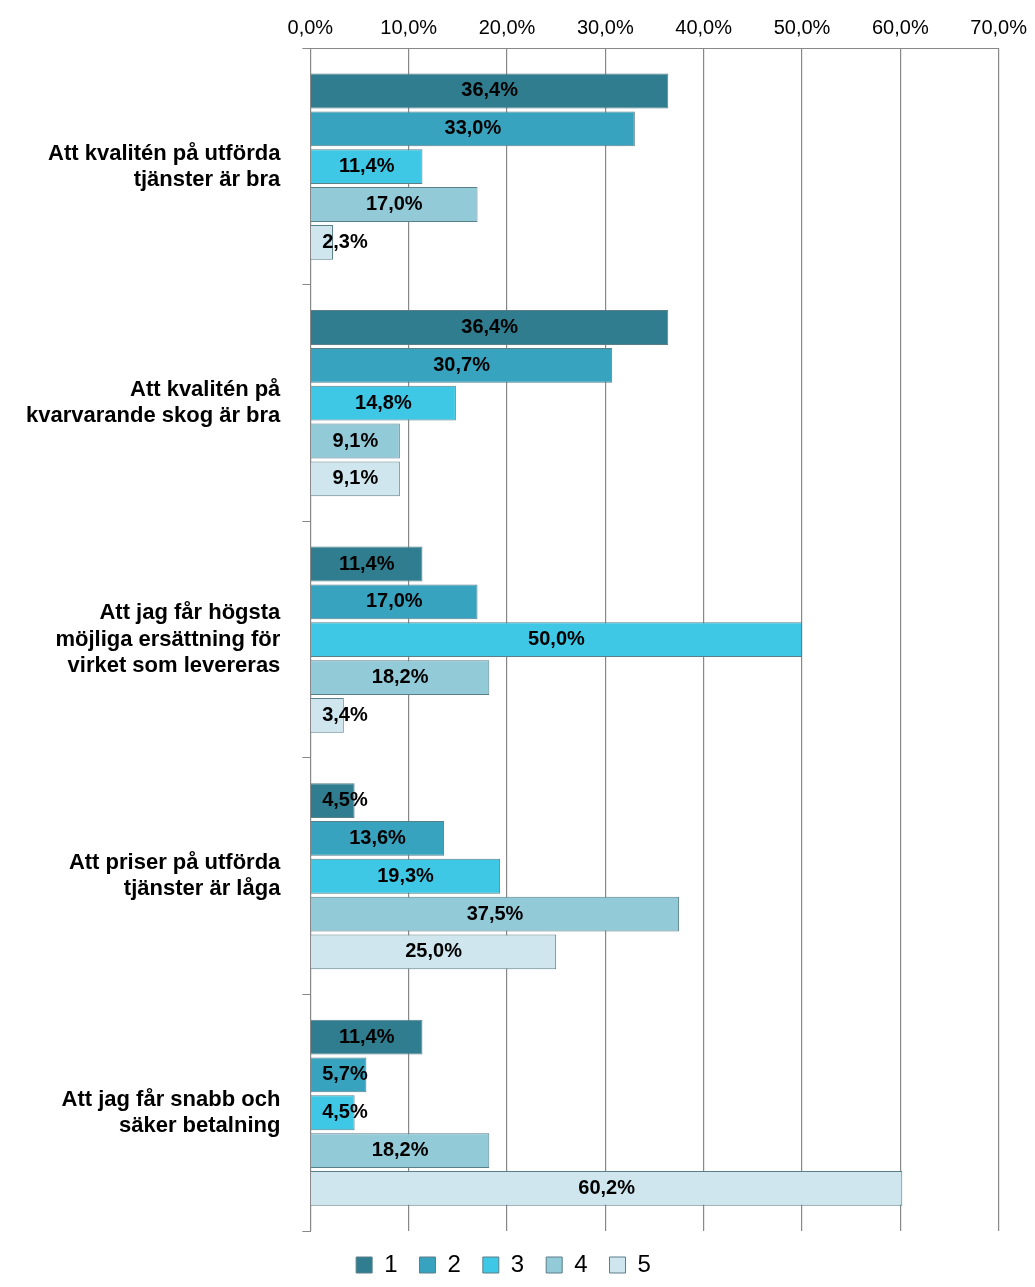 Image resolution: width=1035 pixels, height=1287 pixels. What do you see at coordinates (406, 874) in the screenshot?
I see `data-label: 19,3%` at bounding box center [406, 874].